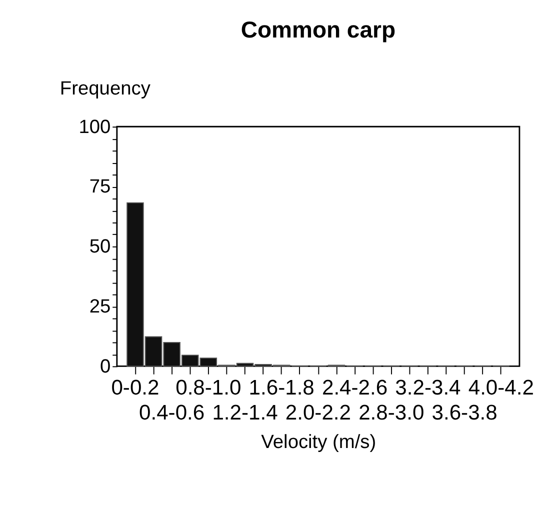 The height and width of the screenshot is (506, 553). What do you see at coordinates (428, 388) in the screenshot?
I see `x-tick-label: 3.2-3.4` at bounding box center [428, 388].